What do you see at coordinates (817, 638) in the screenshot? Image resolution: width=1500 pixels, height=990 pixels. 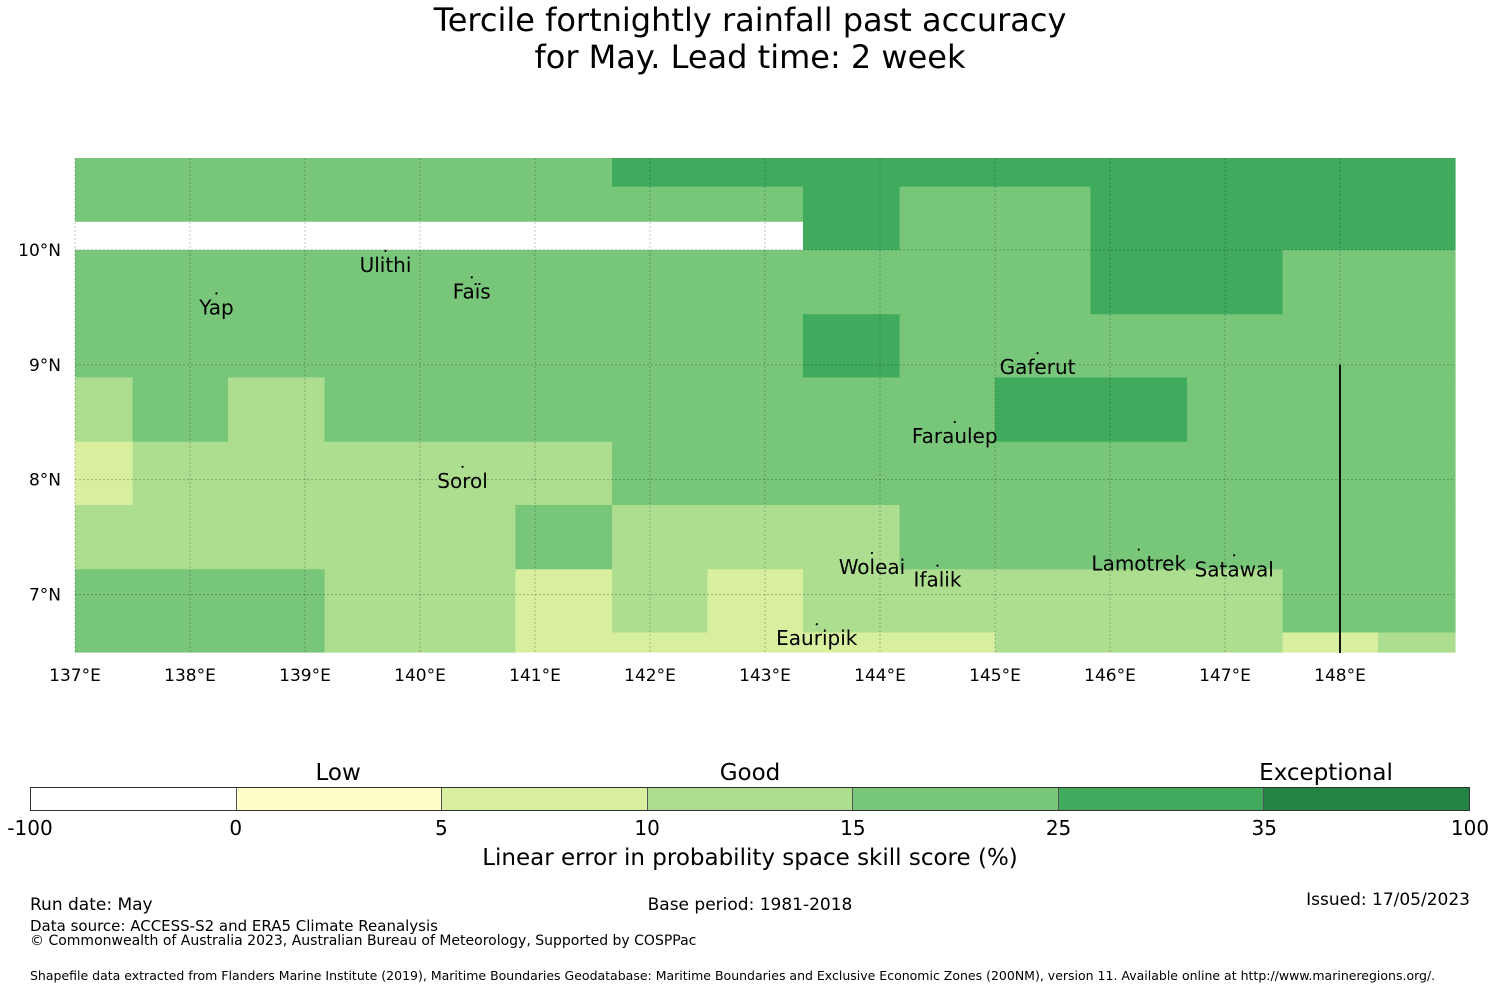 I see `place-label: Eauripik` at bounding box center [817, 638].